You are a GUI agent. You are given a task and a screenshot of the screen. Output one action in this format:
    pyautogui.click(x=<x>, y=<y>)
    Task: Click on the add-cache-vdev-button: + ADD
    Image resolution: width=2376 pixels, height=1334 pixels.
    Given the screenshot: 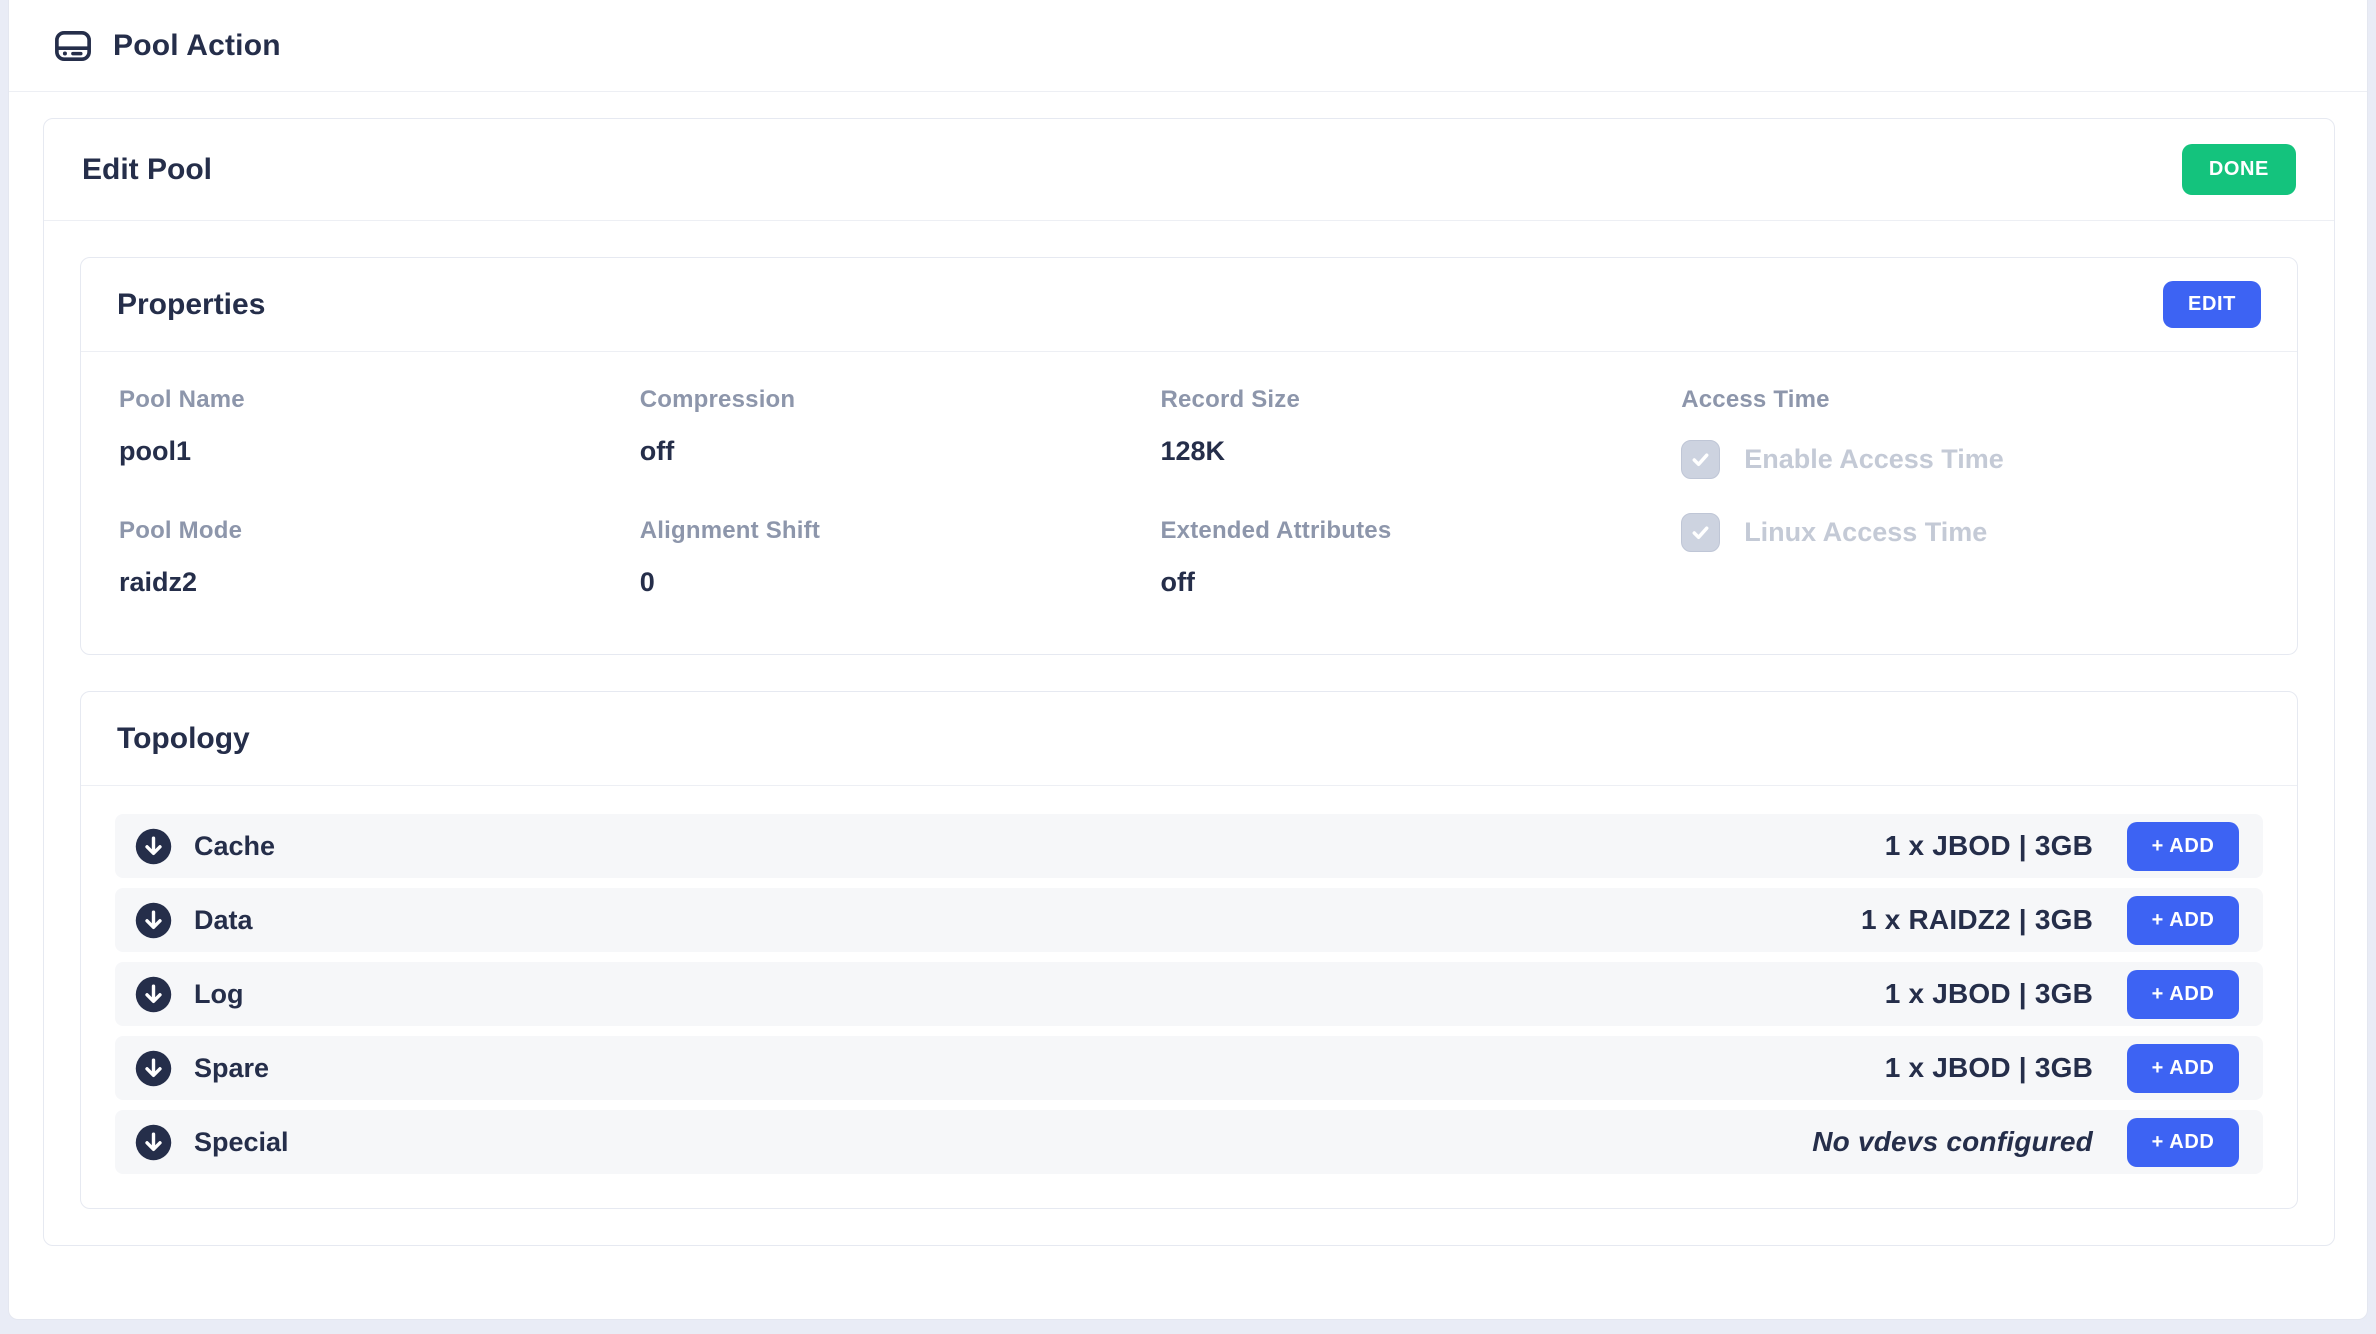 What is the action you would take?
    pyautogui.click(x=2183, y=846)
    